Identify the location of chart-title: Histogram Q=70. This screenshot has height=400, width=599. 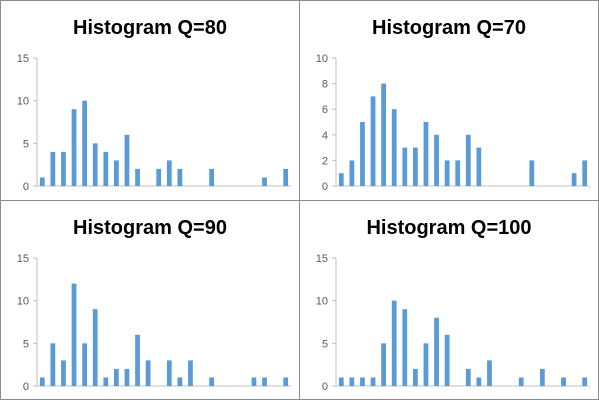
(449, 28).